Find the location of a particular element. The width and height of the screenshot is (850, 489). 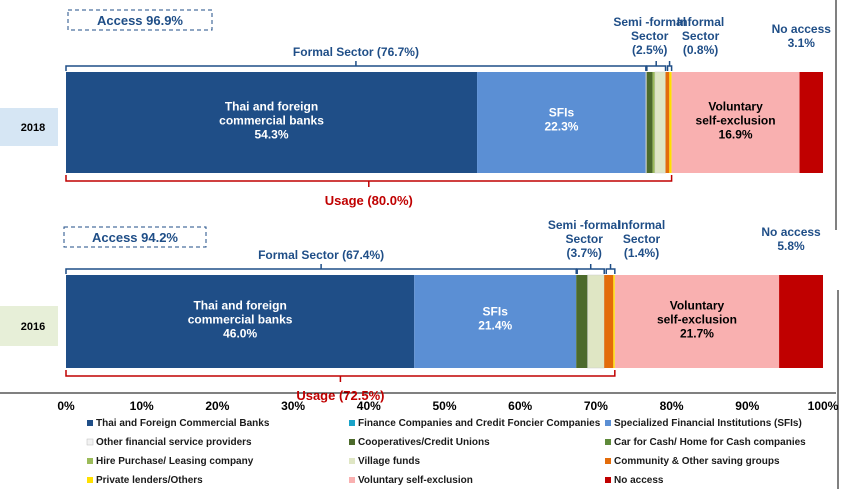

no-access-label: 3.1% is located at coordinates (802, 43).